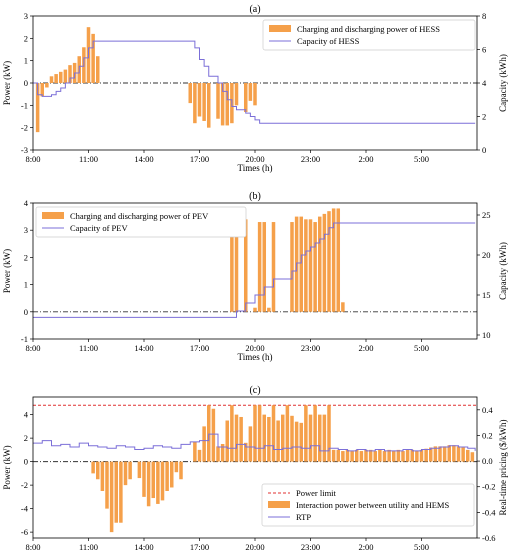 The height and width of the screenshot is (555, 515). What do you see at coordinates (24, 128) in the screenshot?
I see `y-tick-label: -2` at bounding box center [24, 128].